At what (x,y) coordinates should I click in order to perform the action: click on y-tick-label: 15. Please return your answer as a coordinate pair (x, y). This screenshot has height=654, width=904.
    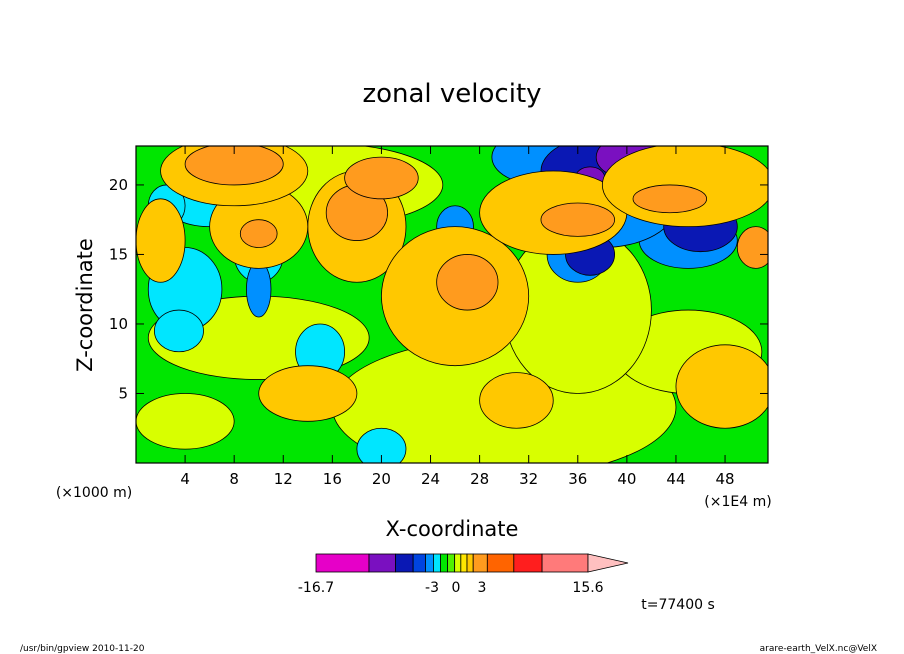
    Looking at the image, I should click on (118, 254).